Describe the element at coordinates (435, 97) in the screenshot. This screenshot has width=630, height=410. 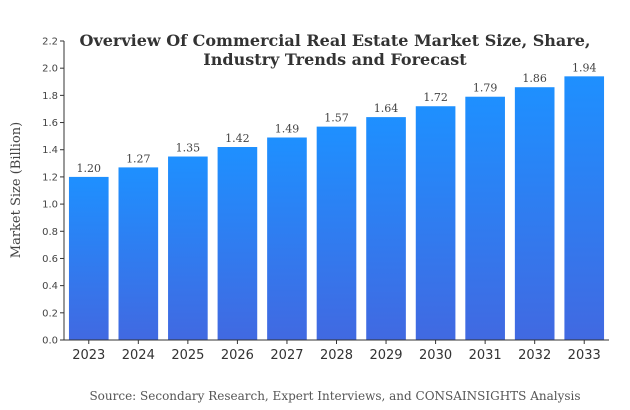
I see `data-label: 1.72` at that location.